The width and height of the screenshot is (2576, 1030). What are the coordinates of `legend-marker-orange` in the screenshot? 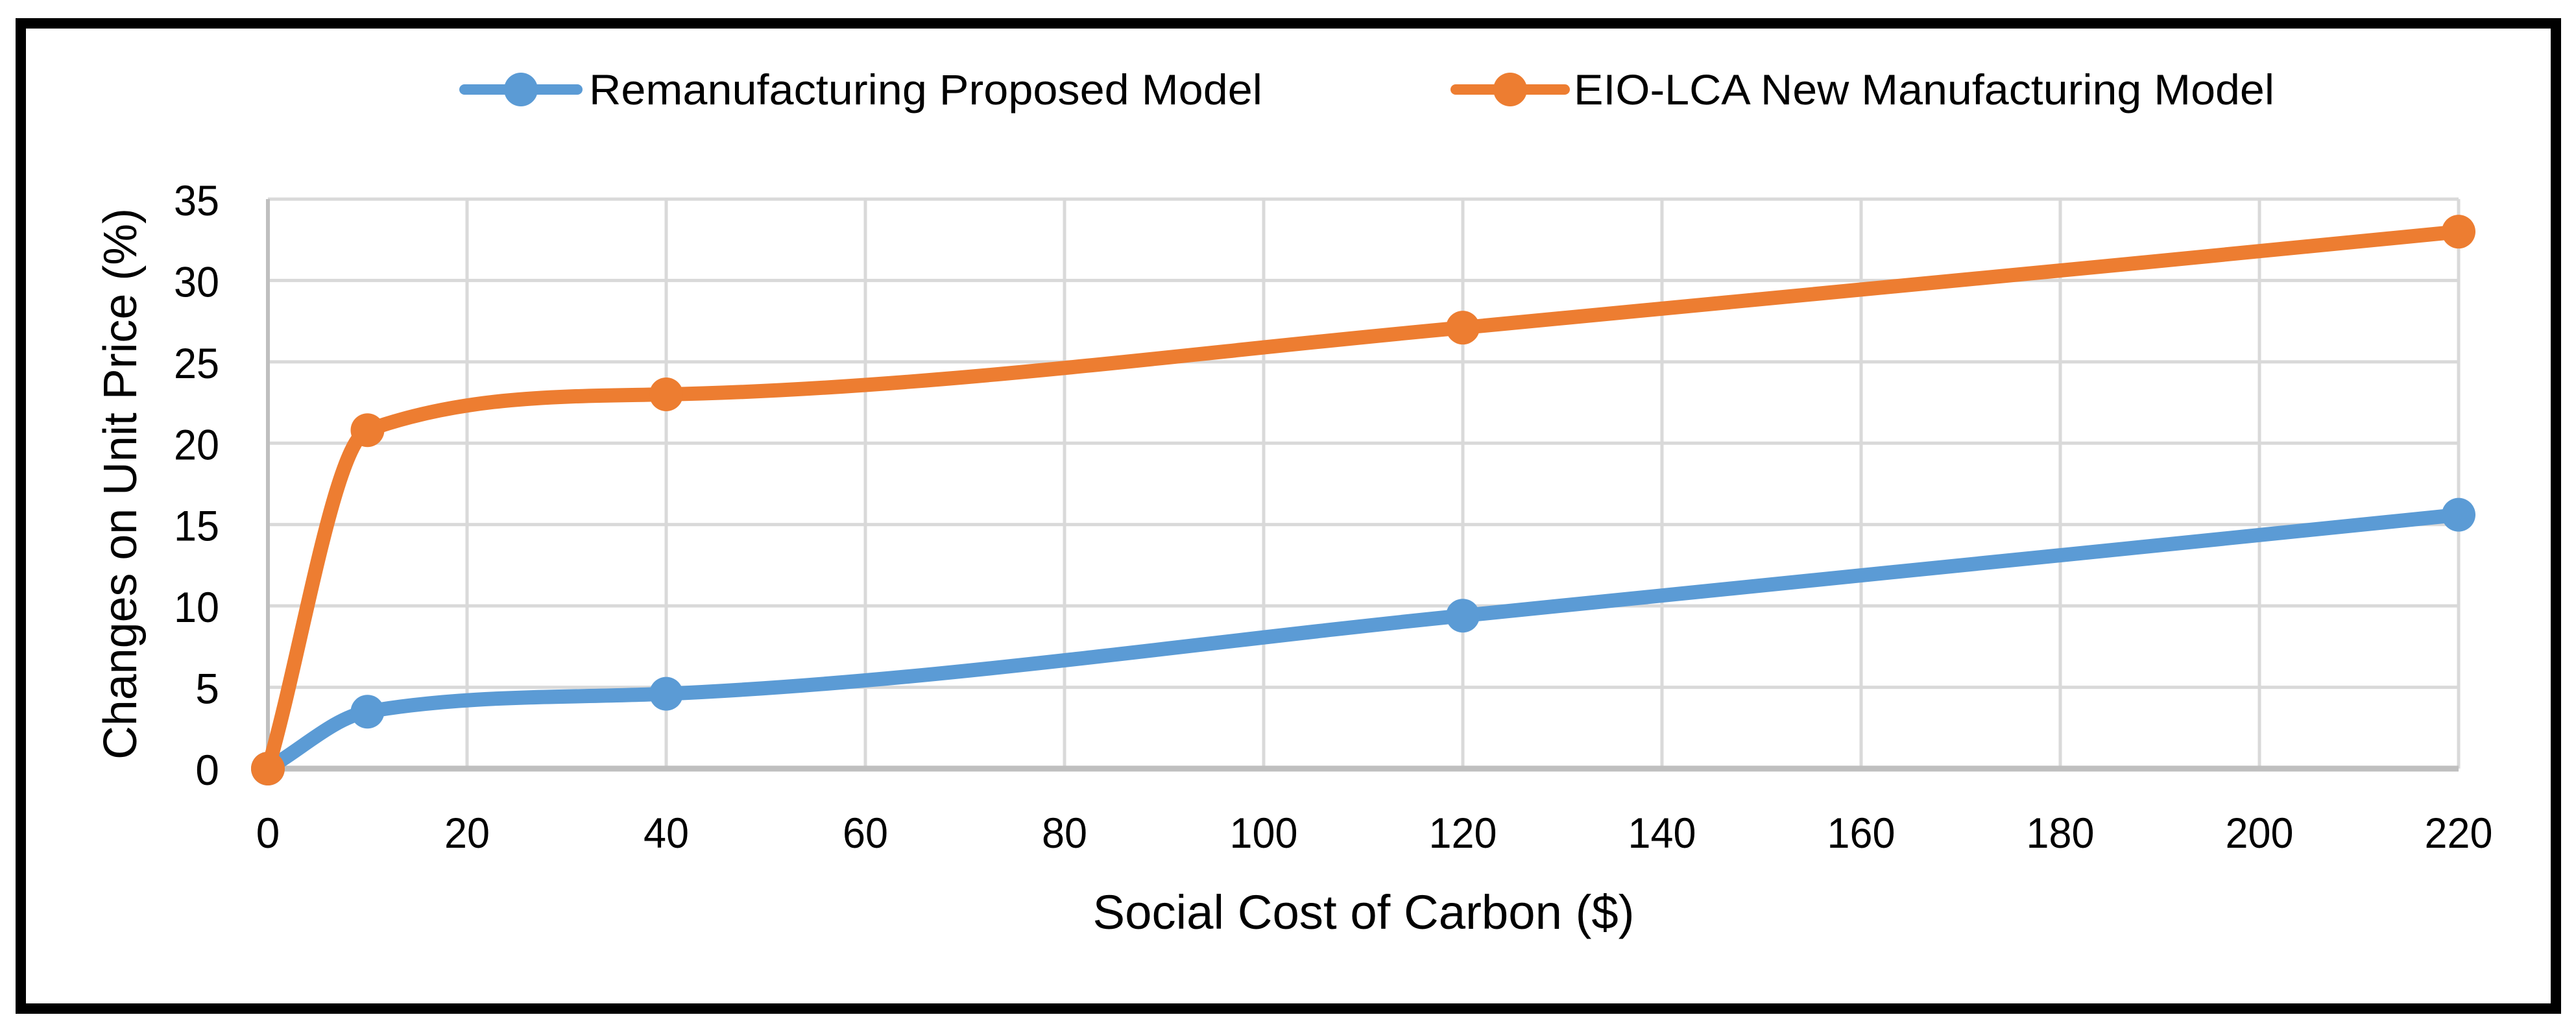 It's located at (1510, 89).